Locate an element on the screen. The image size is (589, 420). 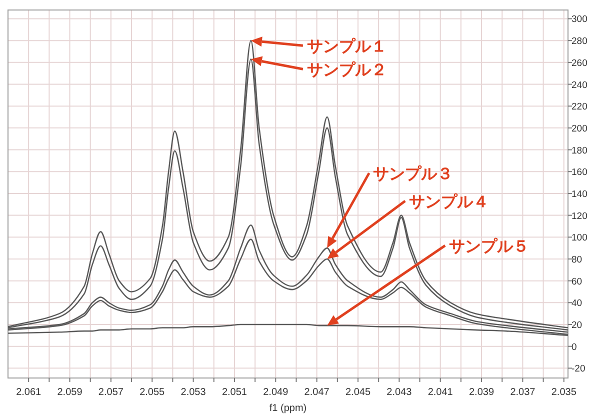
y-tick-label: 140 is located at coordinates (580, 194).